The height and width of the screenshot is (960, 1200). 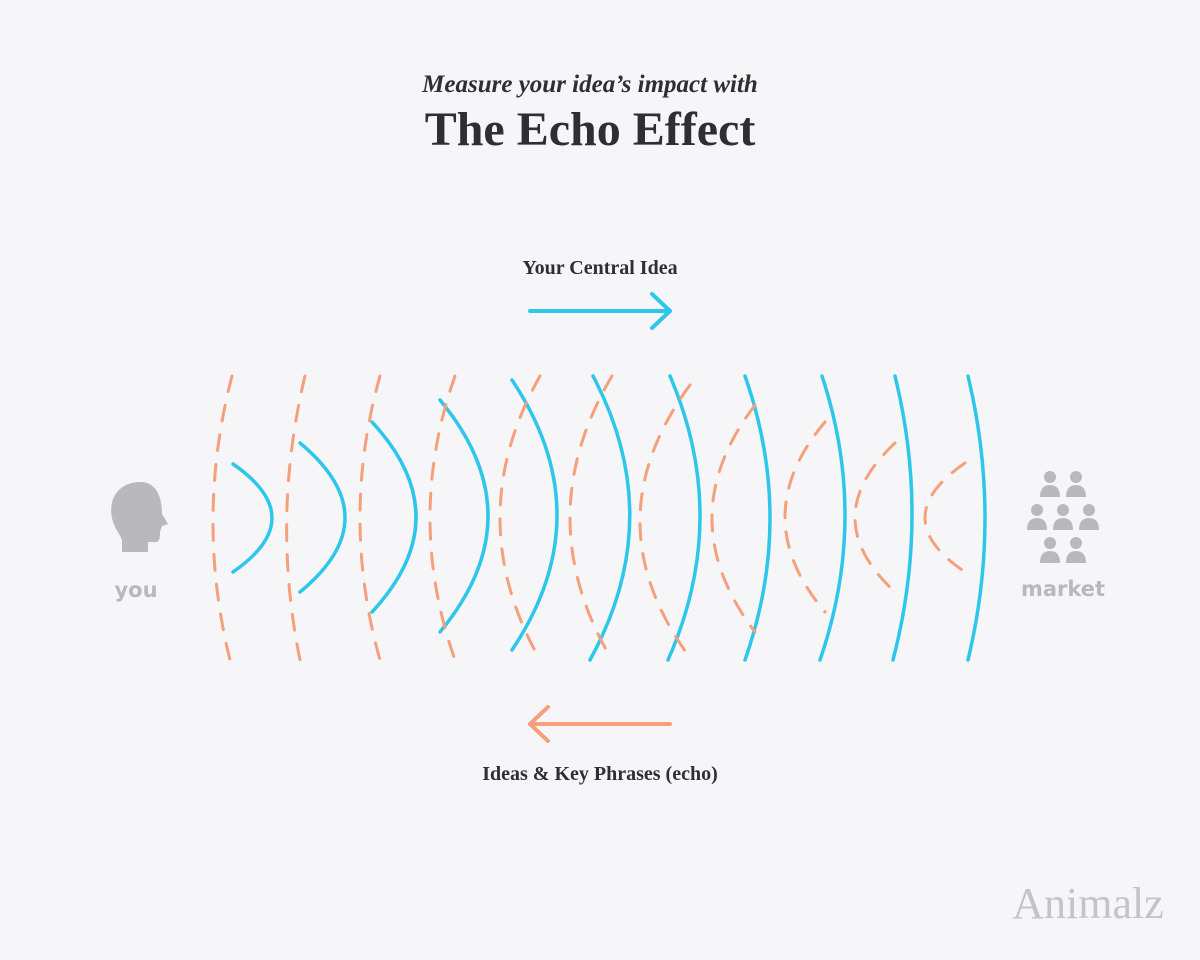 What do you see at coordinates (600, 724) in the screenshot?
I see `echo-arrow` at bounding box center [600, 724].